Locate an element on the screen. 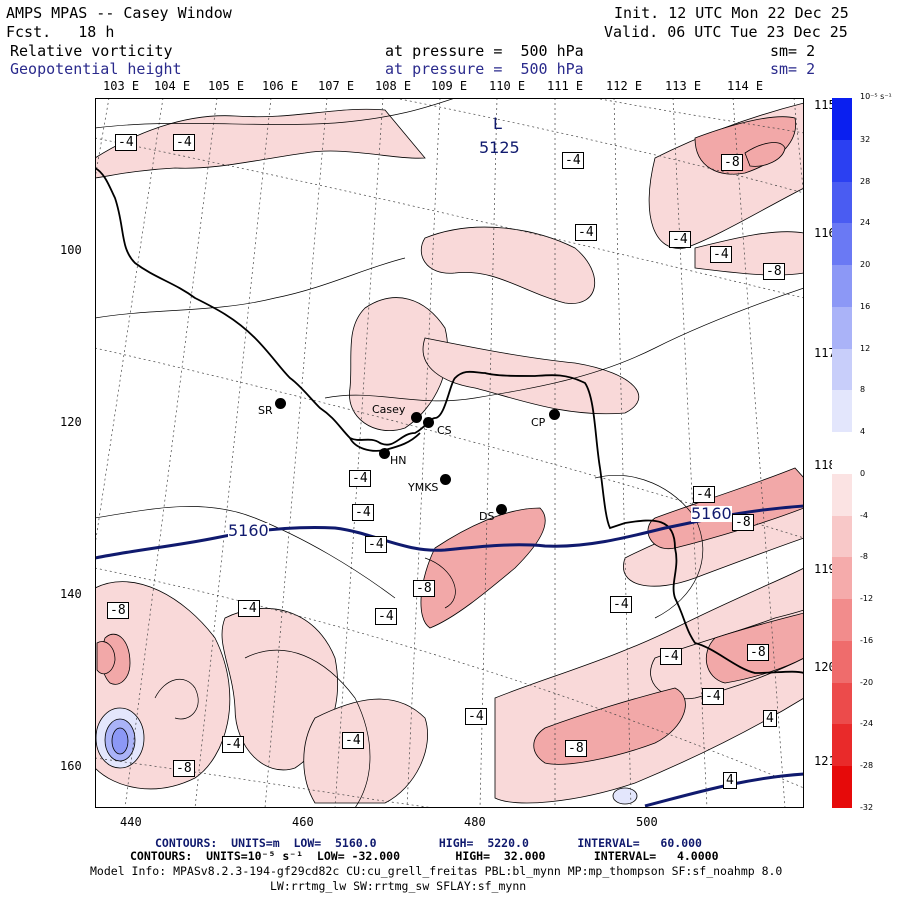 The height and width of the screenshot is (900, 900). station-label: DS is located at coordinates (487, 516).